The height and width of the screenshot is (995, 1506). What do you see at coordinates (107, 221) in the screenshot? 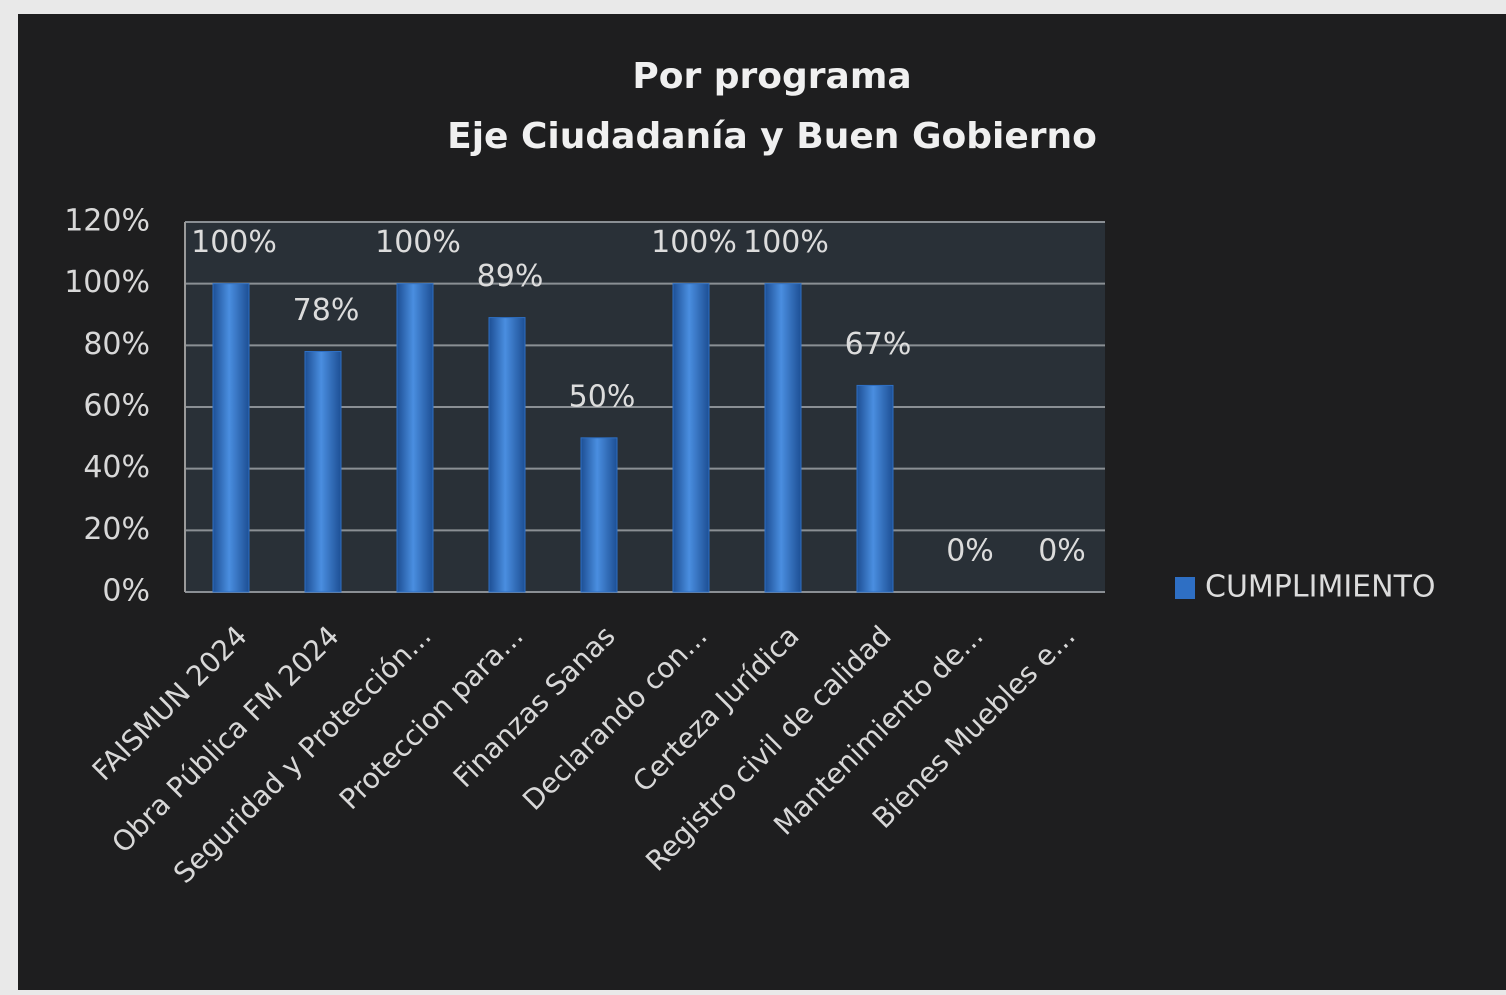
I see `y-tick-label: 120%` at bounding box center [107, 221].